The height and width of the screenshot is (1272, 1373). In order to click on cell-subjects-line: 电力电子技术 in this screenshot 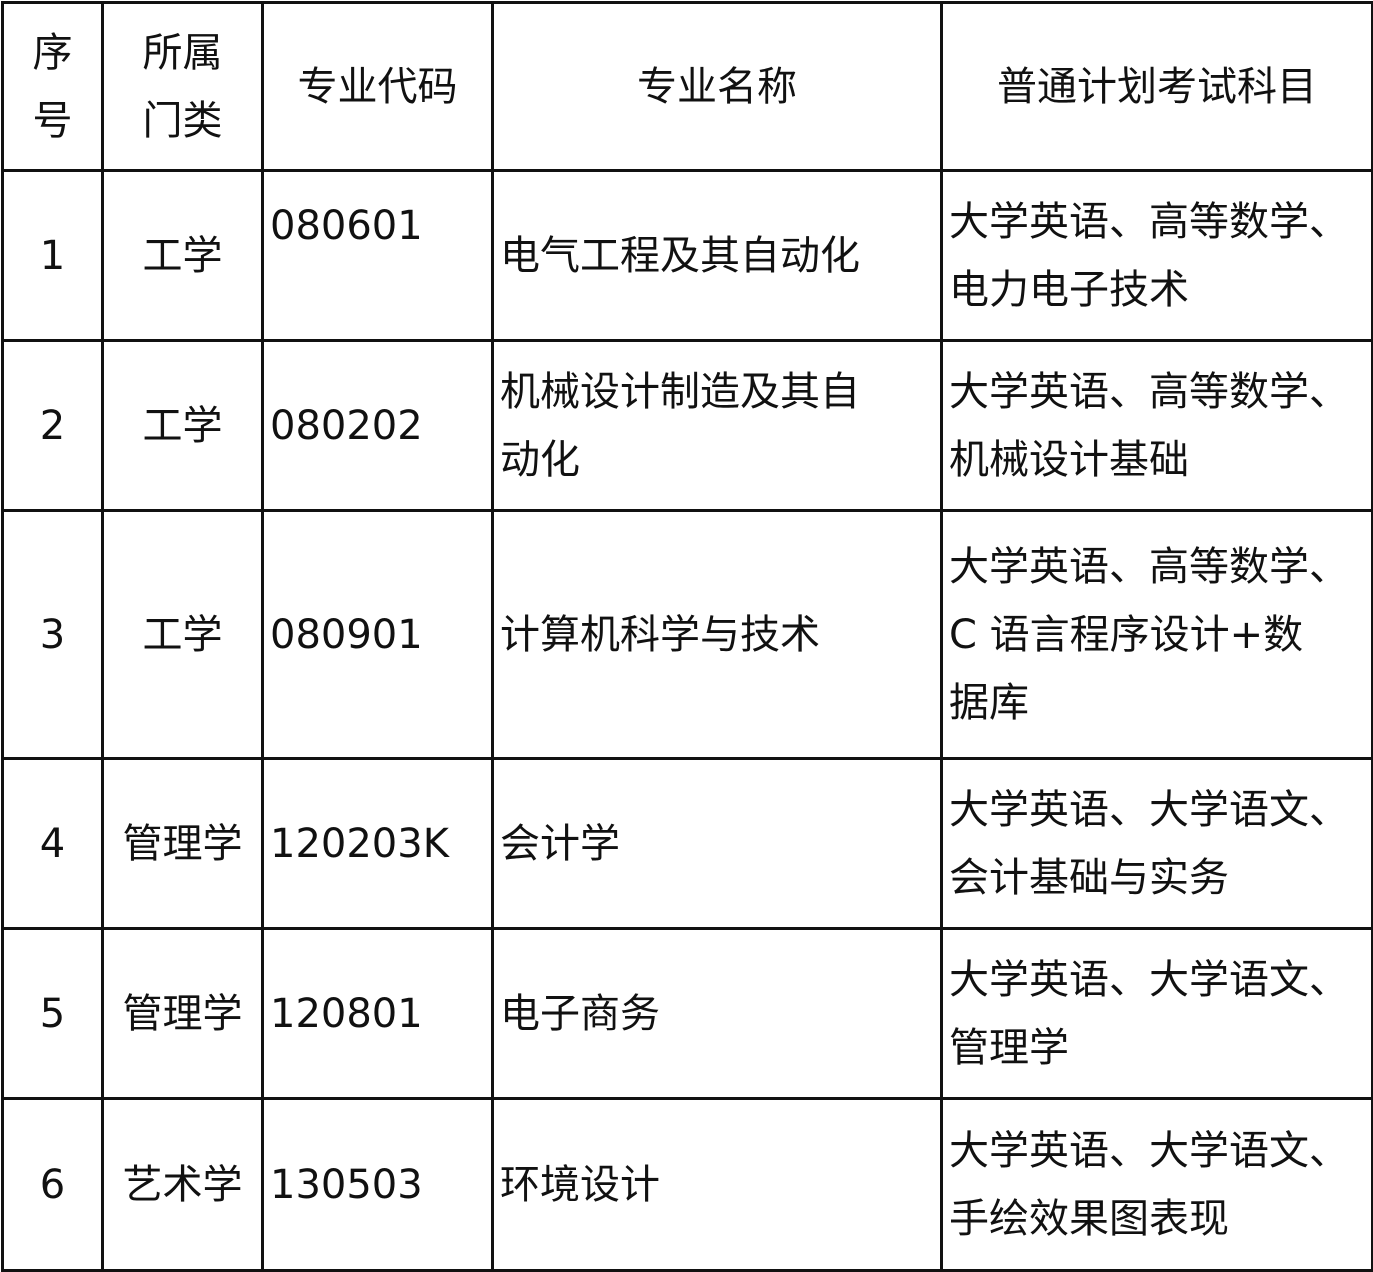, I will do `click(1069, 289)`.